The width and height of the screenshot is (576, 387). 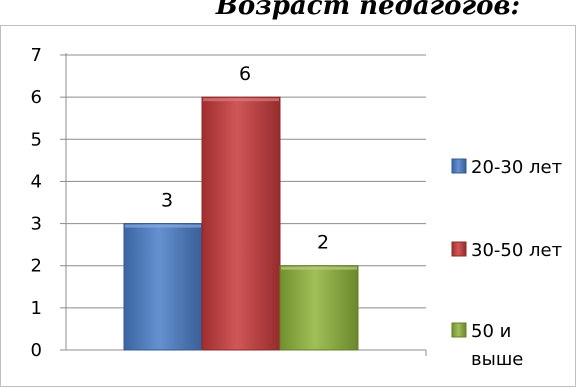 I want to click on data-label-1: 3, so click(x=167, y=201).